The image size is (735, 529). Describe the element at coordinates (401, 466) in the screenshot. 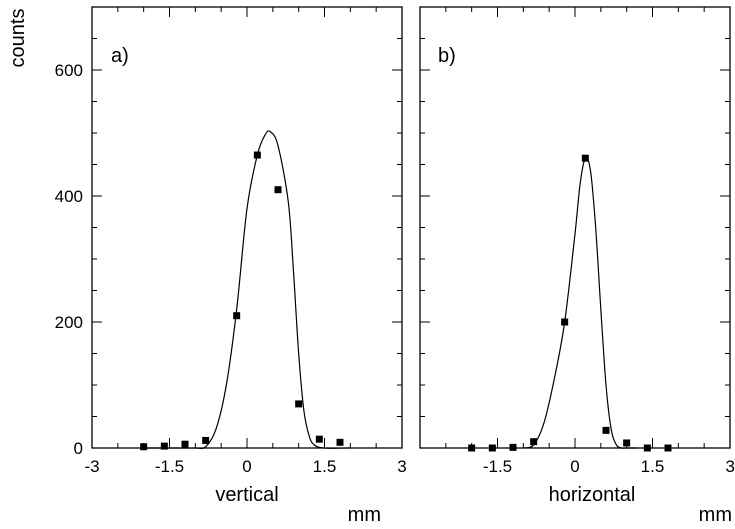

I see `a-xtick-label: 3` at that location.